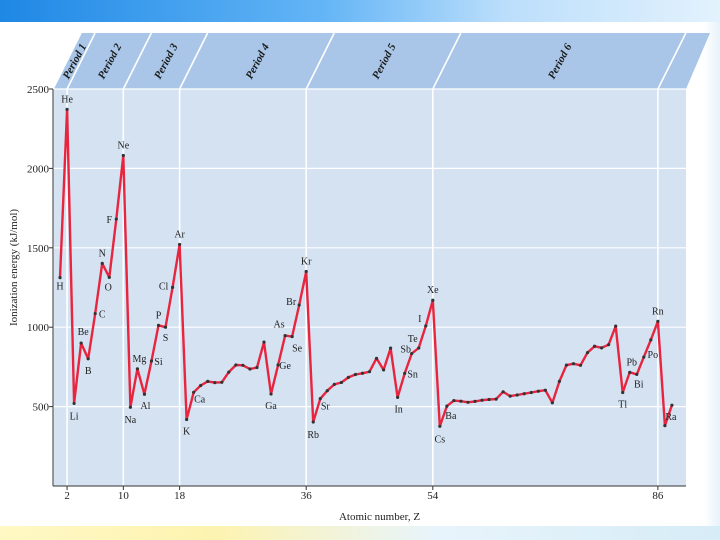 The image size is (720, 540). Describe the element at coordinates (671, 417) in the screenshot. I see `element-label: Ra` at that location.